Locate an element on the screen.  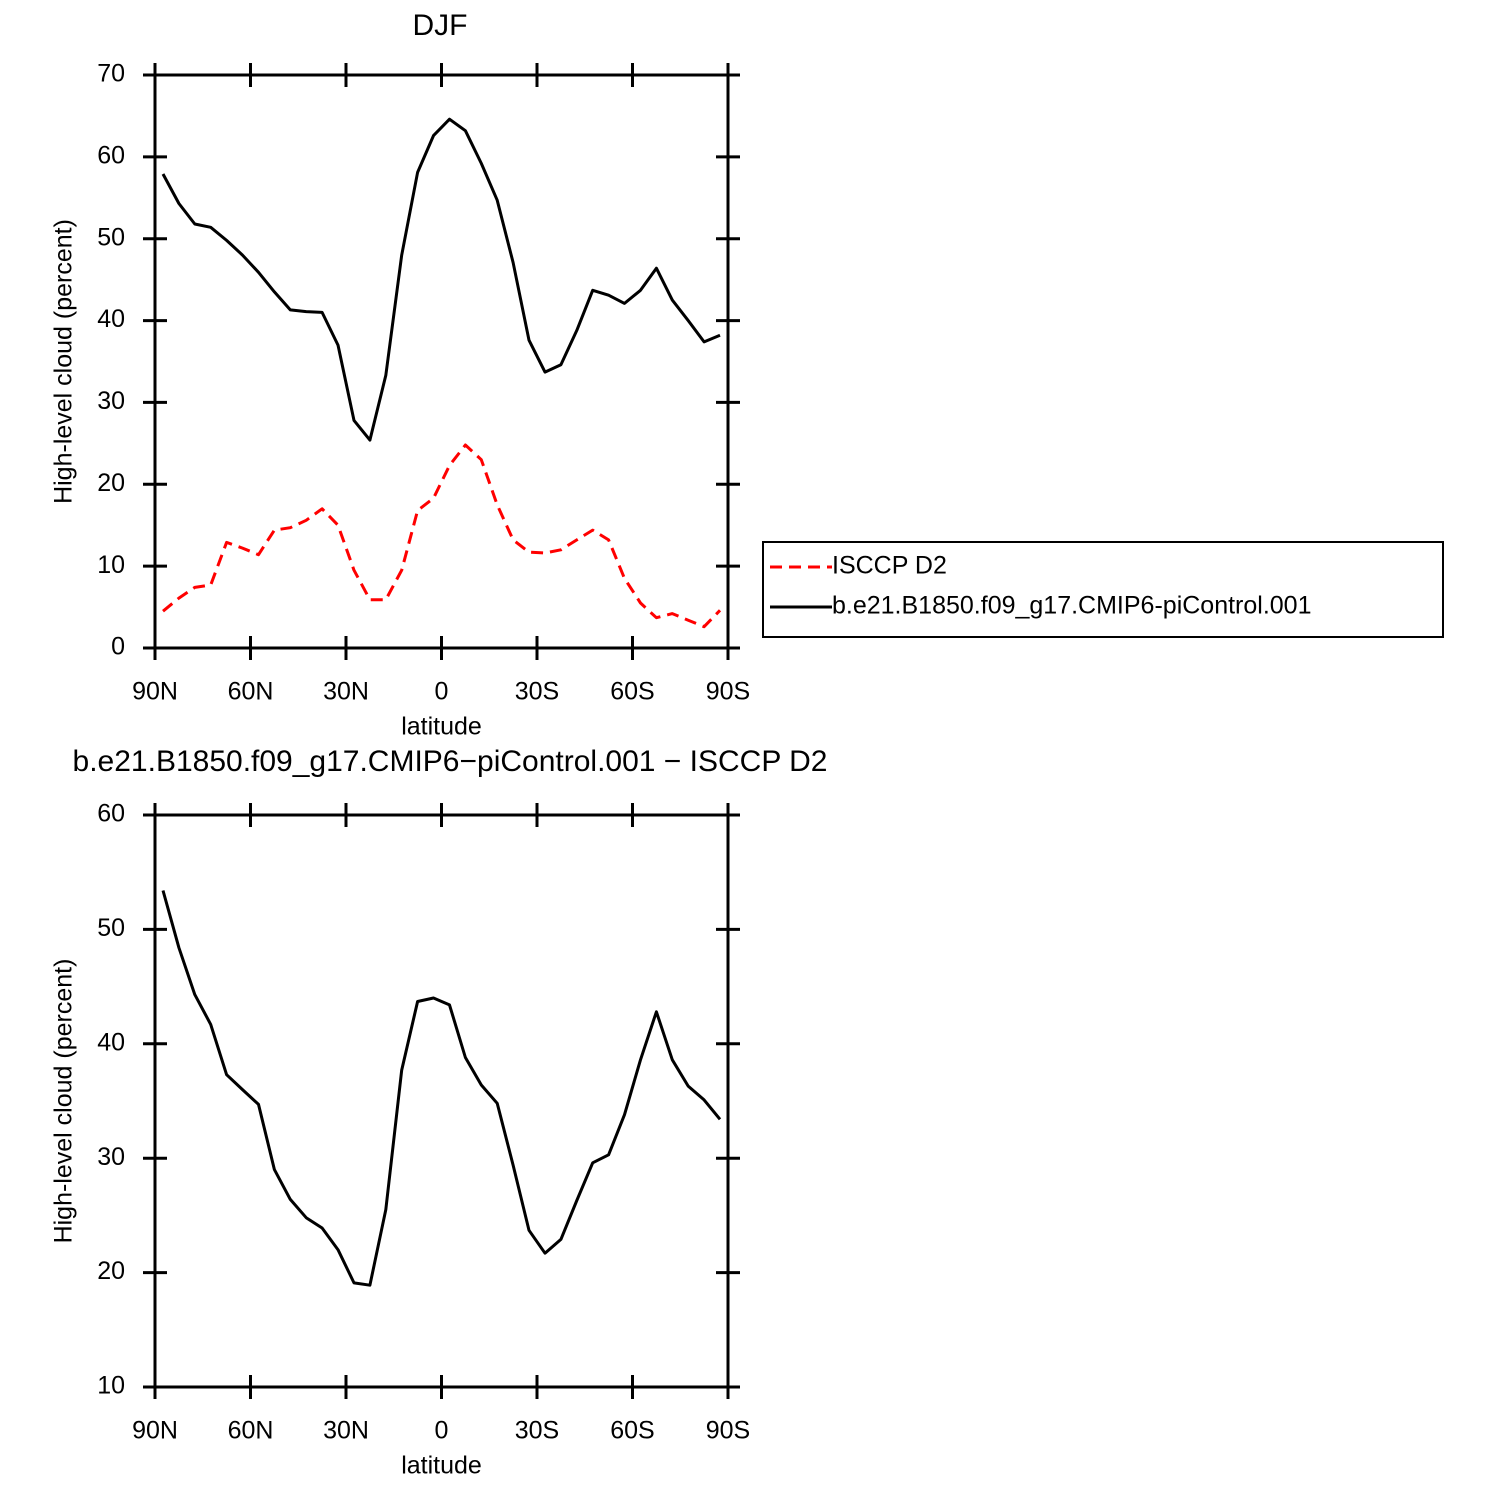
chart-title: DJF is located at coordinates (440, 25).